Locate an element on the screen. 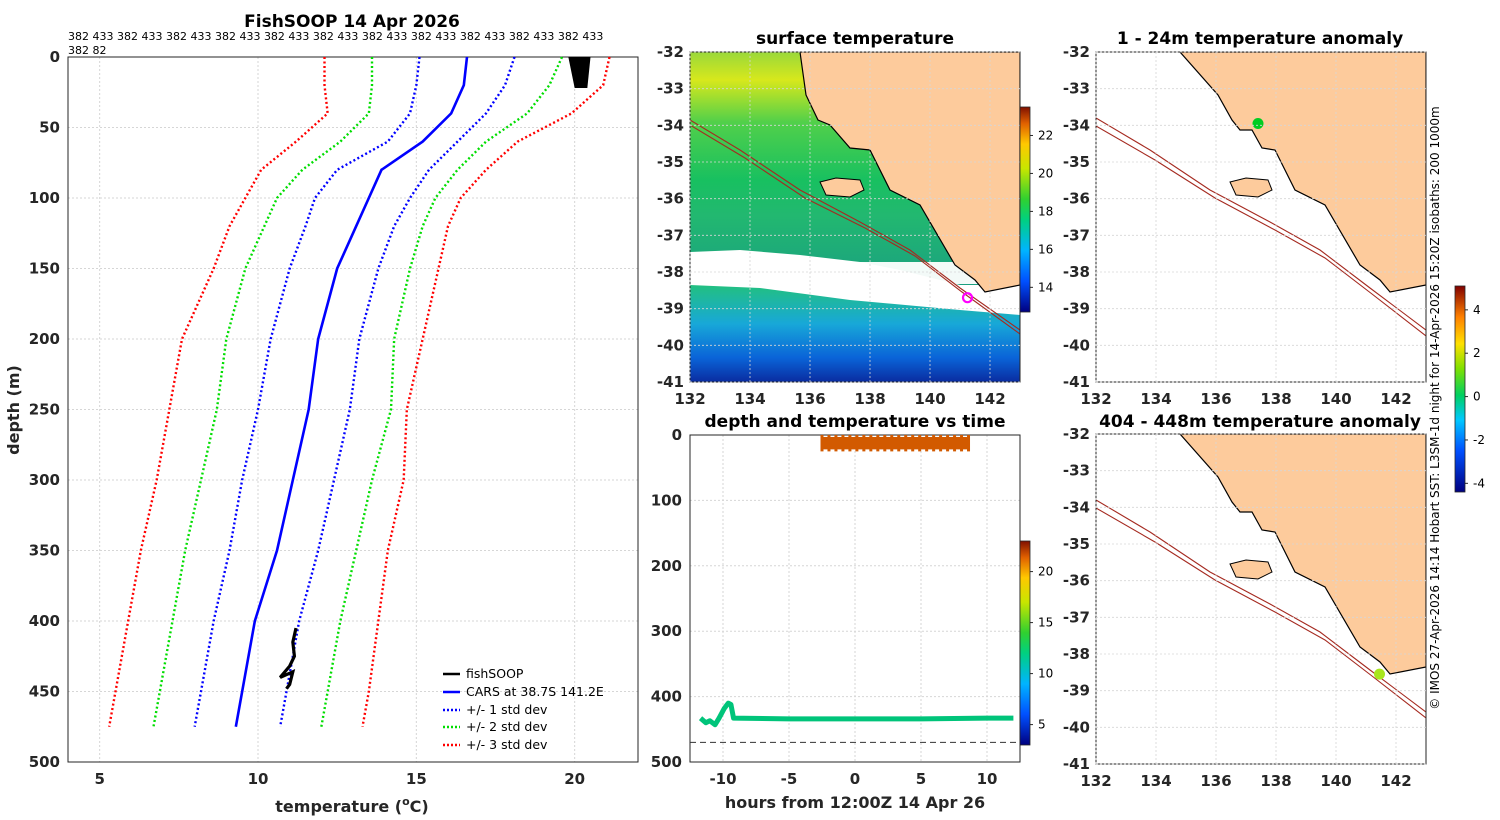 The height and width of the screenshot is (820, 1500). sst-map-field is located at coordinates (855, 217).